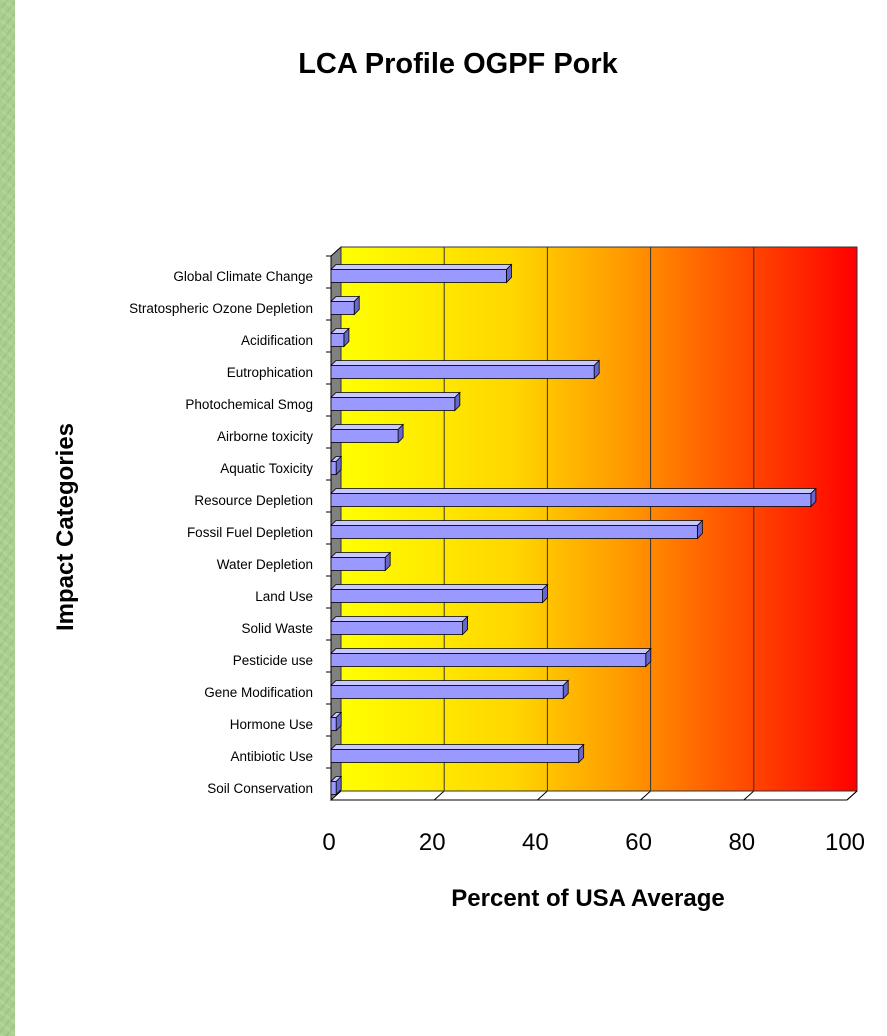 Image resolution: width=887 pixels, height=1036 pixels. Describe the element at coordinates (587, 898) in the screenshot. I see `x-axis-title: Percent of USA Average` at that location.